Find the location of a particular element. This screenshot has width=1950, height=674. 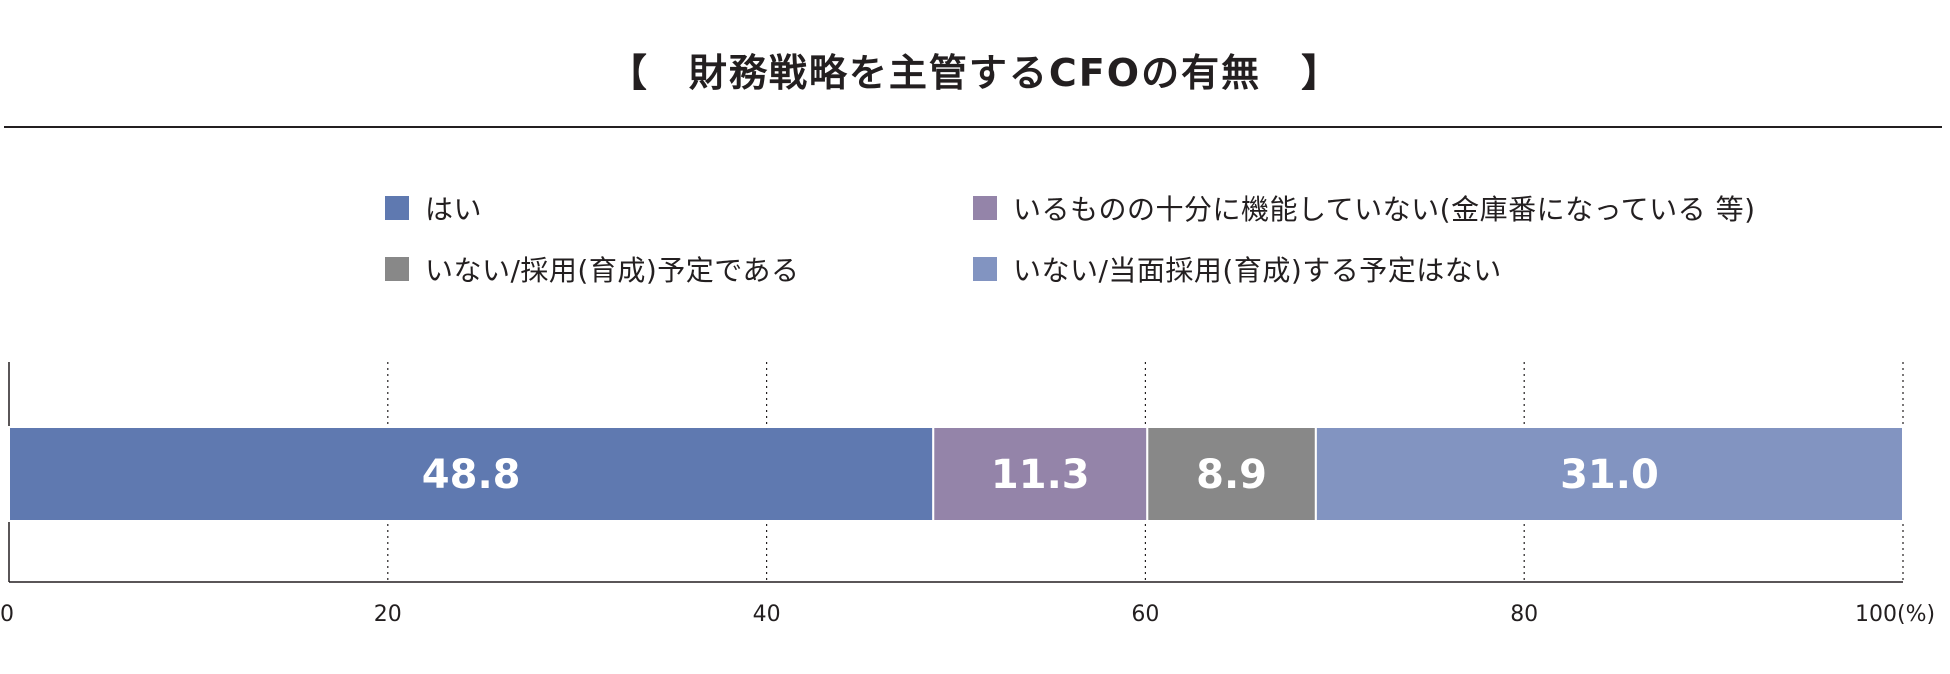

legend-item-planned-hire: いない/採用(育成)予定である is located at coordinates (592, 270).